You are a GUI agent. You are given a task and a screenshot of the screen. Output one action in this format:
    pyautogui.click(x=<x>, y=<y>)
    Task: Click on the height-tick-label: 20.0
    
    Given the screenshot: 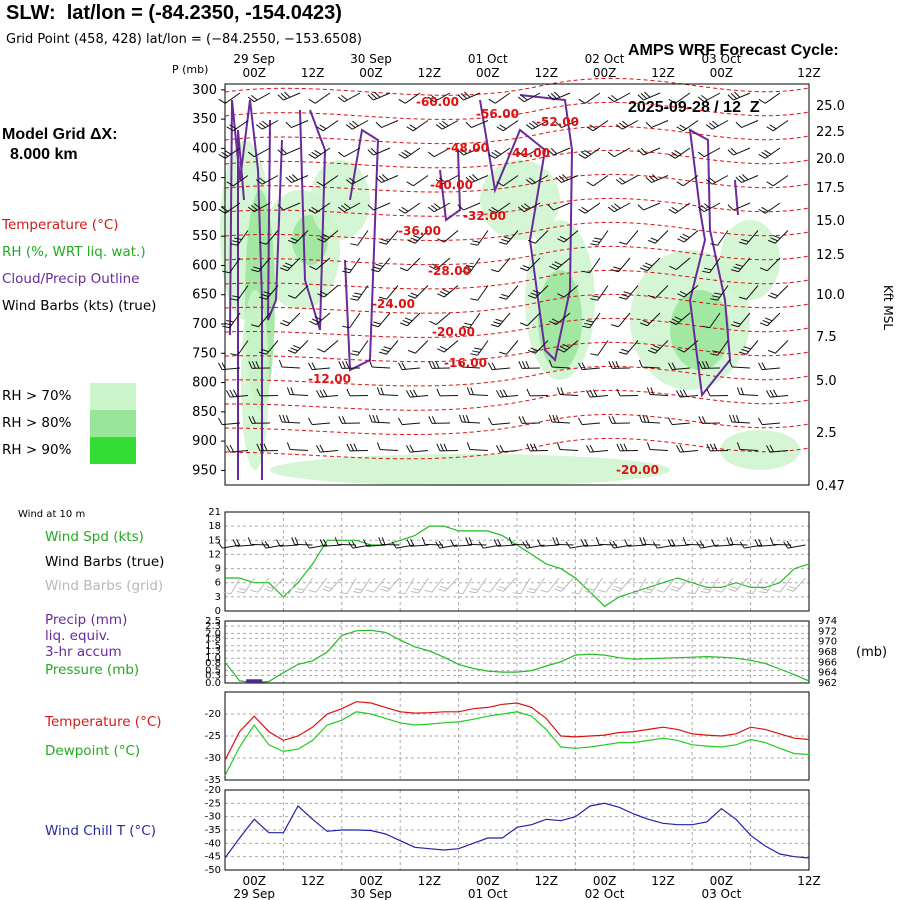 What is the action you would take?
    pyautogui.click(x=830, y=159)
    